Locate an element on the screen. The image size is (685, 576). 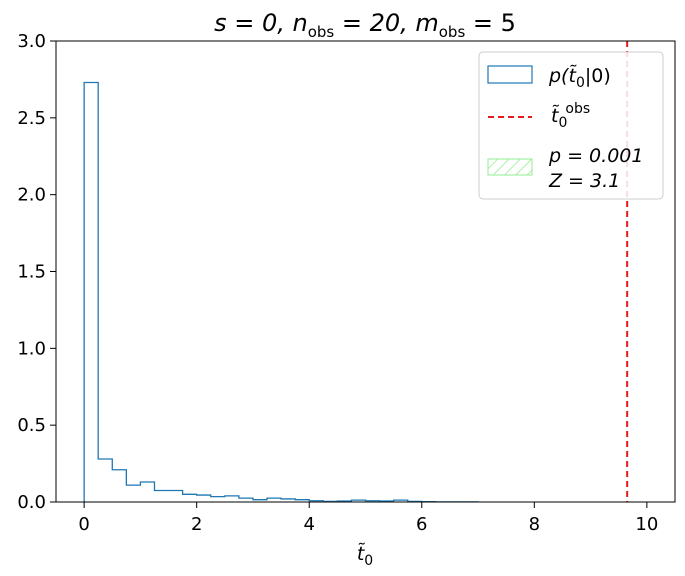
y-tick-label: 1.0 is located at coordinates (31, 348).